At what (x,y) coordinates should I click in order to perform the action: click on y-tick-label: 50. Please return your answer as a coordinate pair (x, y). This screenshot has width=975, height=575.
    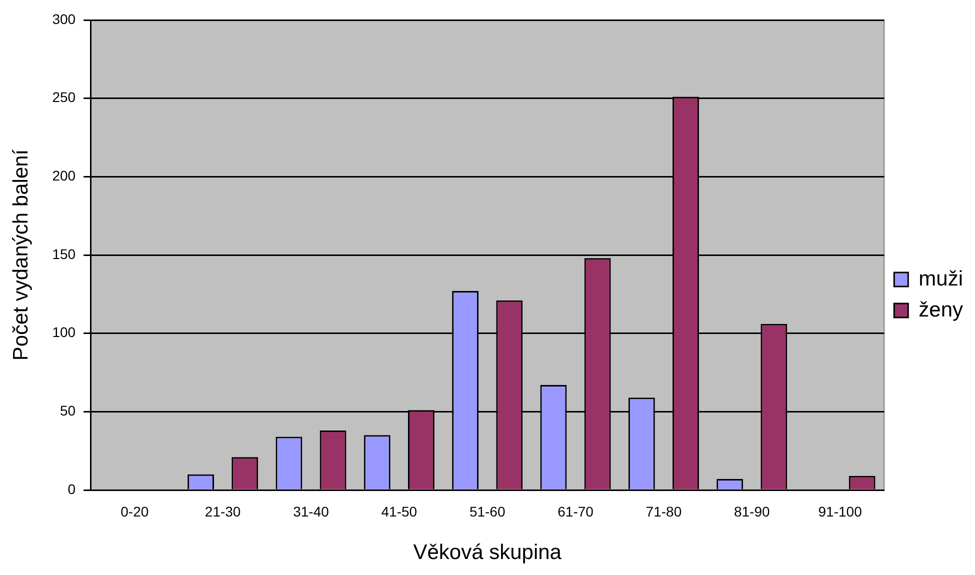
    Looking at the image, I should click on (68, 410).